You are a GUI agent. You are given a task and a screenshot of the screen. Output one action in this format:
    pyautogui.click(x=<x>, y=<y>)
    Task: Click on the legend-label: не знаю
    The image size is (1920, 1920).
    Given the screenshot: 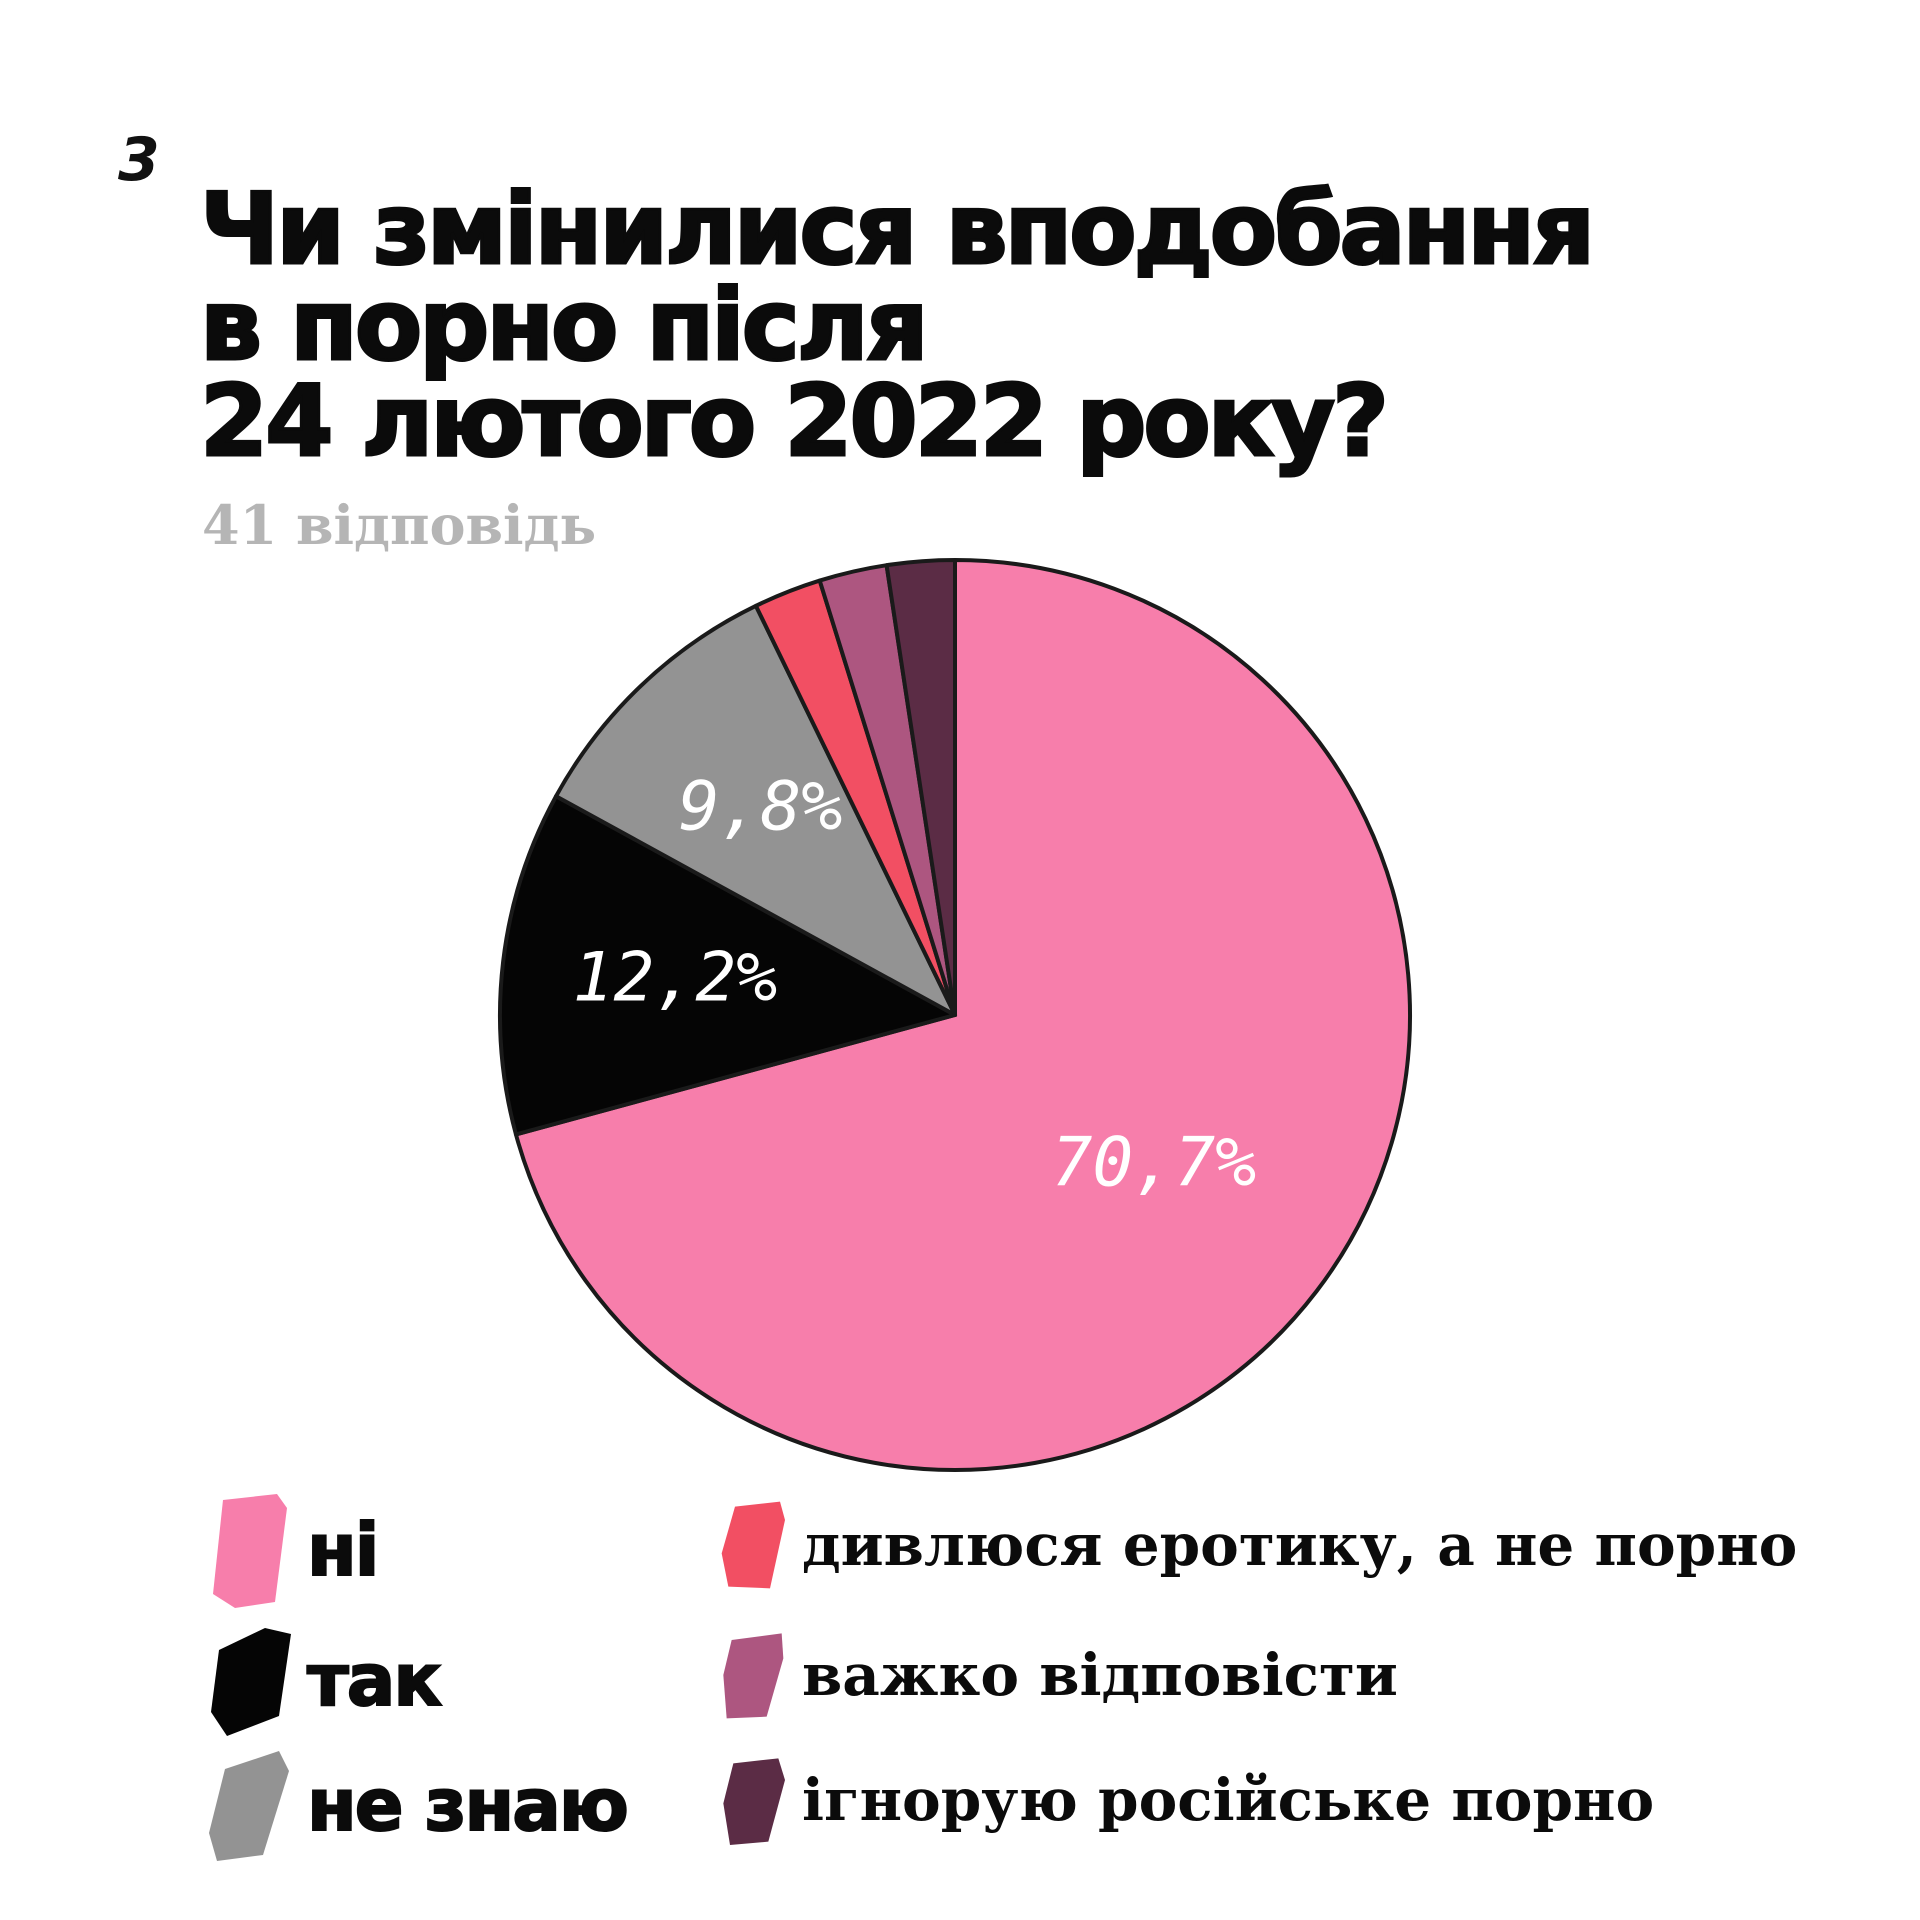 What is the action you would take?
    pyautogui.click(x=468, y=1805)
    